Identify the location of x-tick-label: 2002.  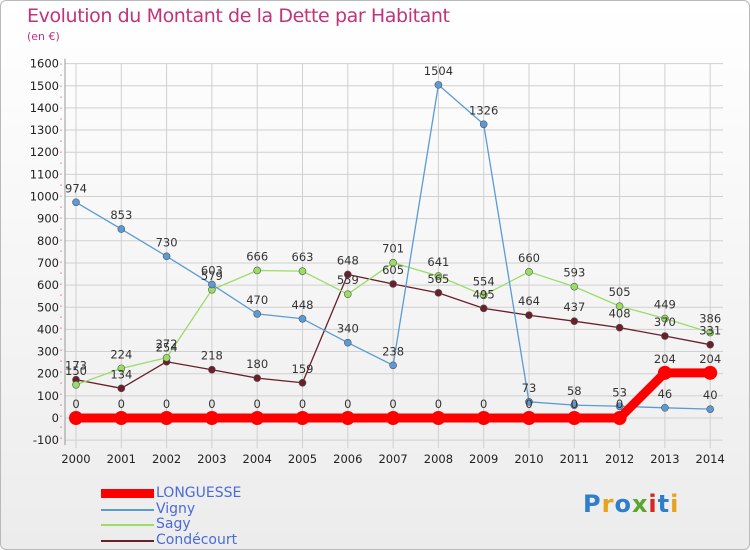
(166, 459).